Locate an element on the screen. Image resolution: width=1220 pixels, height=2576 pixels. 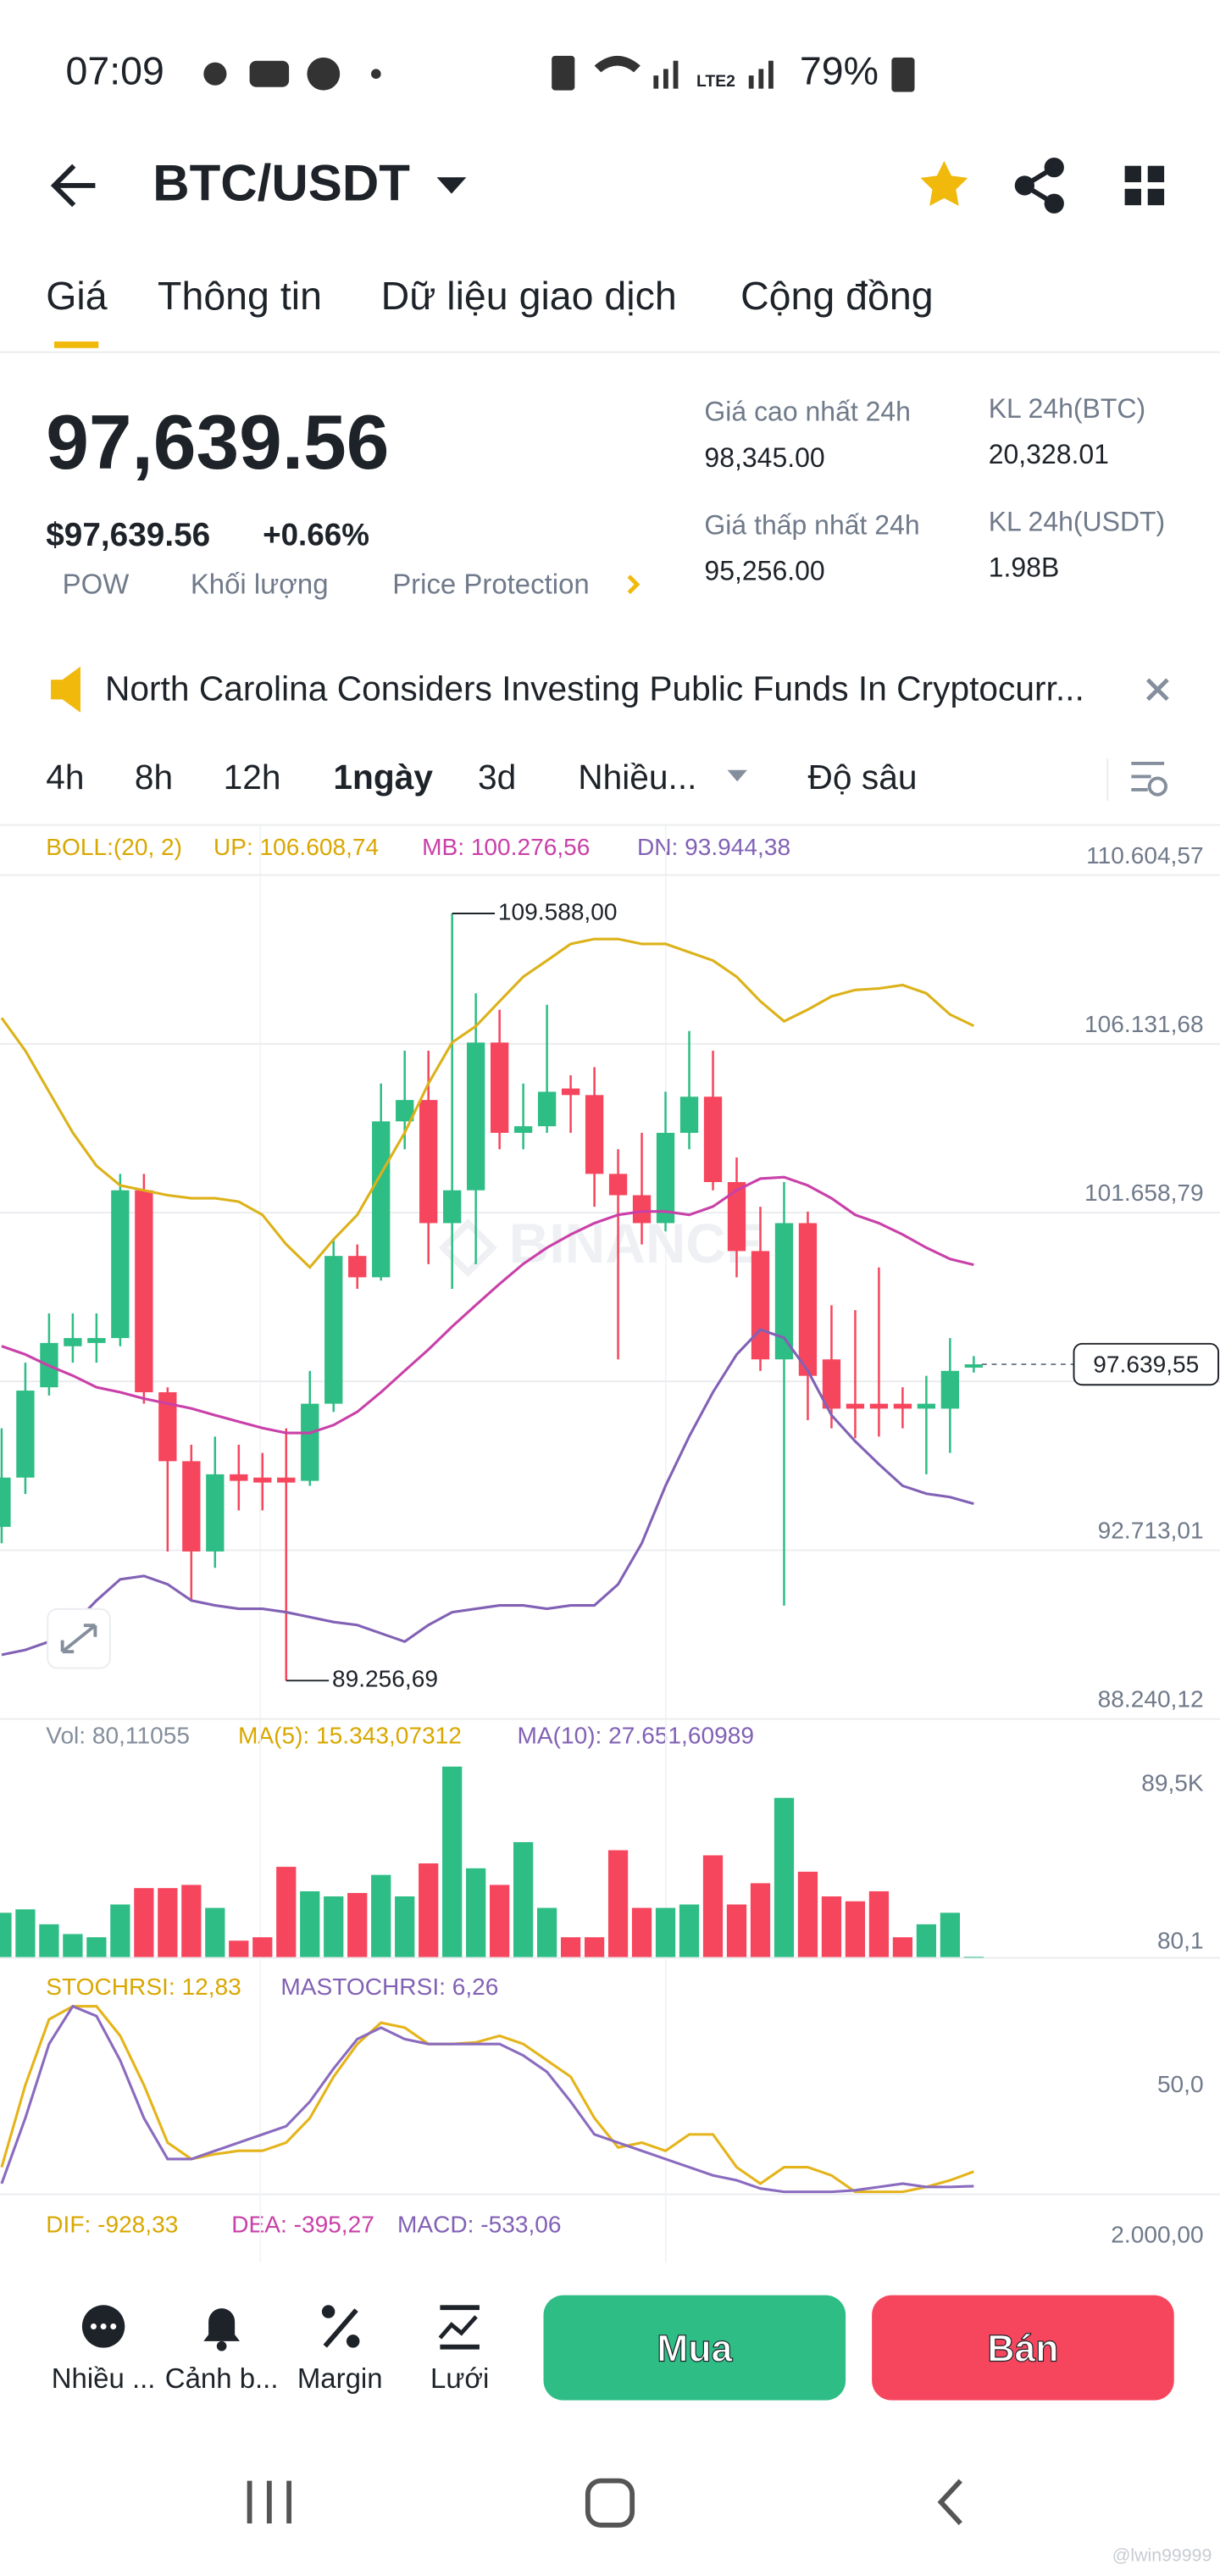
pane-divider is located at coordinates (610, 2194).